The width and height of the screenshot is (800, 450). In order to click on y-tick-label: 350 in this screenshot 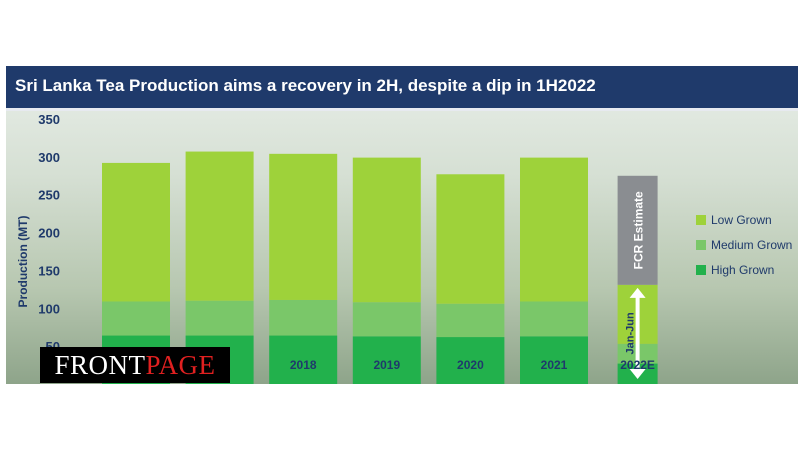, I will do `click(49, 119)`.